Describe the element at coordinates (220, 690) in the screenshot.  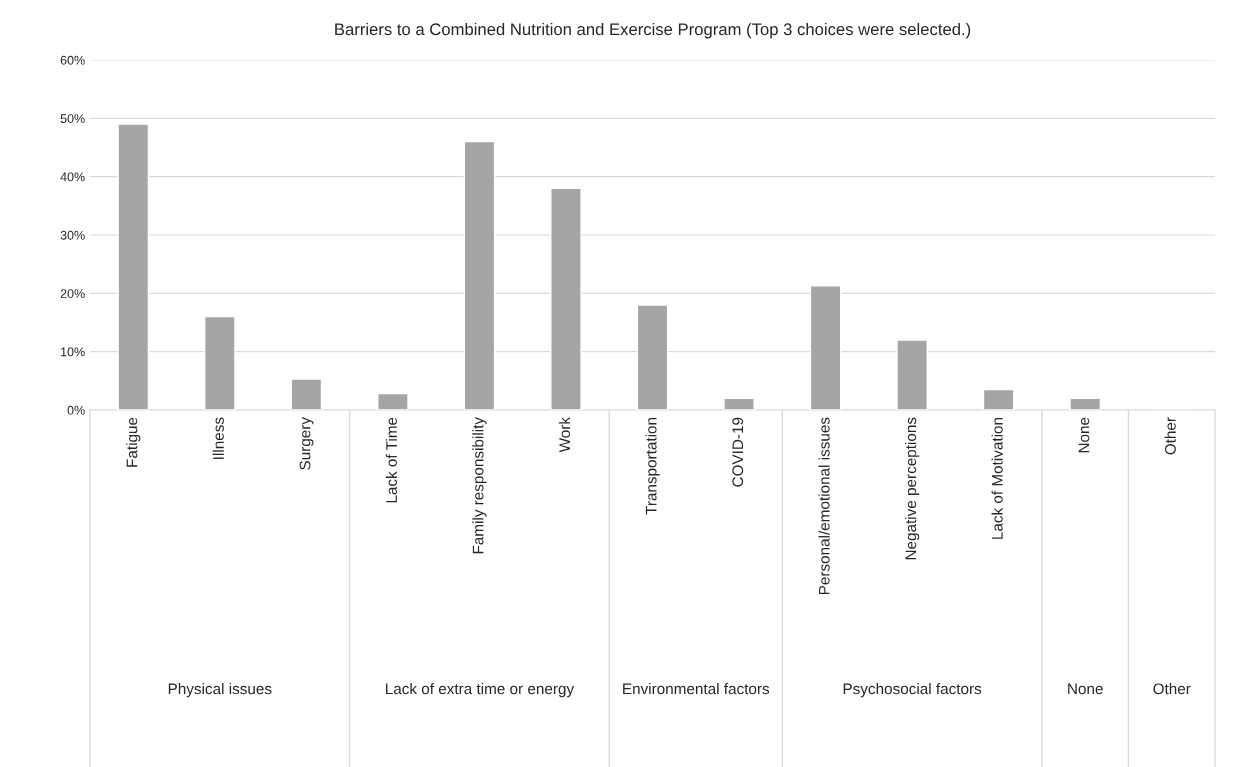
I see `text: Physical issues` at that location.